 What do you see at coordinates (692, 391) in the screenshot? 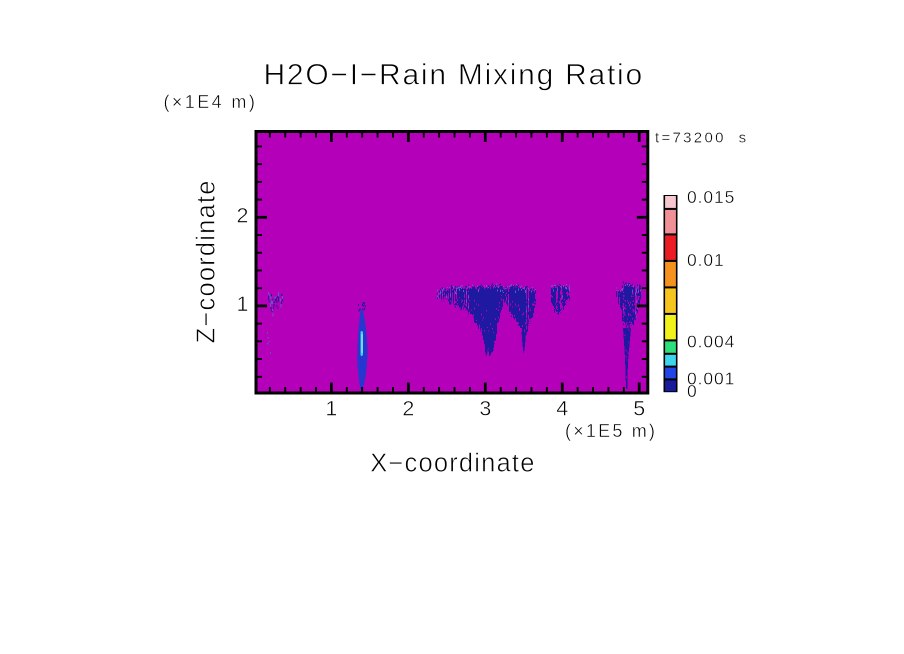
I see `svg-text: 0` at bounding box center [692, 391].